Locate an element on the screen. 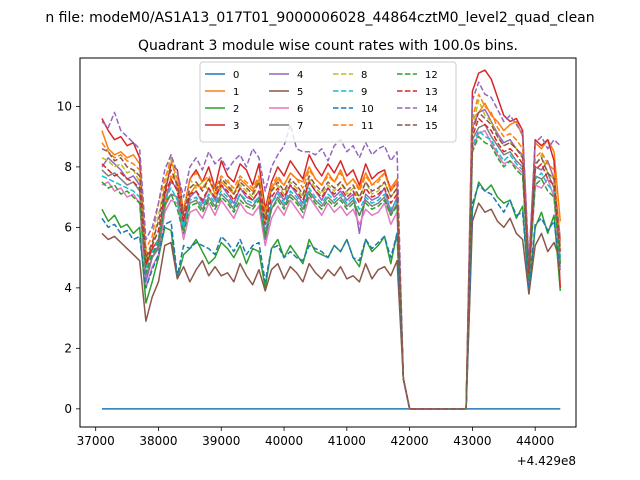 Image resolution: width=640 pixels, height=480 pixels. legend-label-4: 4 is located at coordinates (300, 75).